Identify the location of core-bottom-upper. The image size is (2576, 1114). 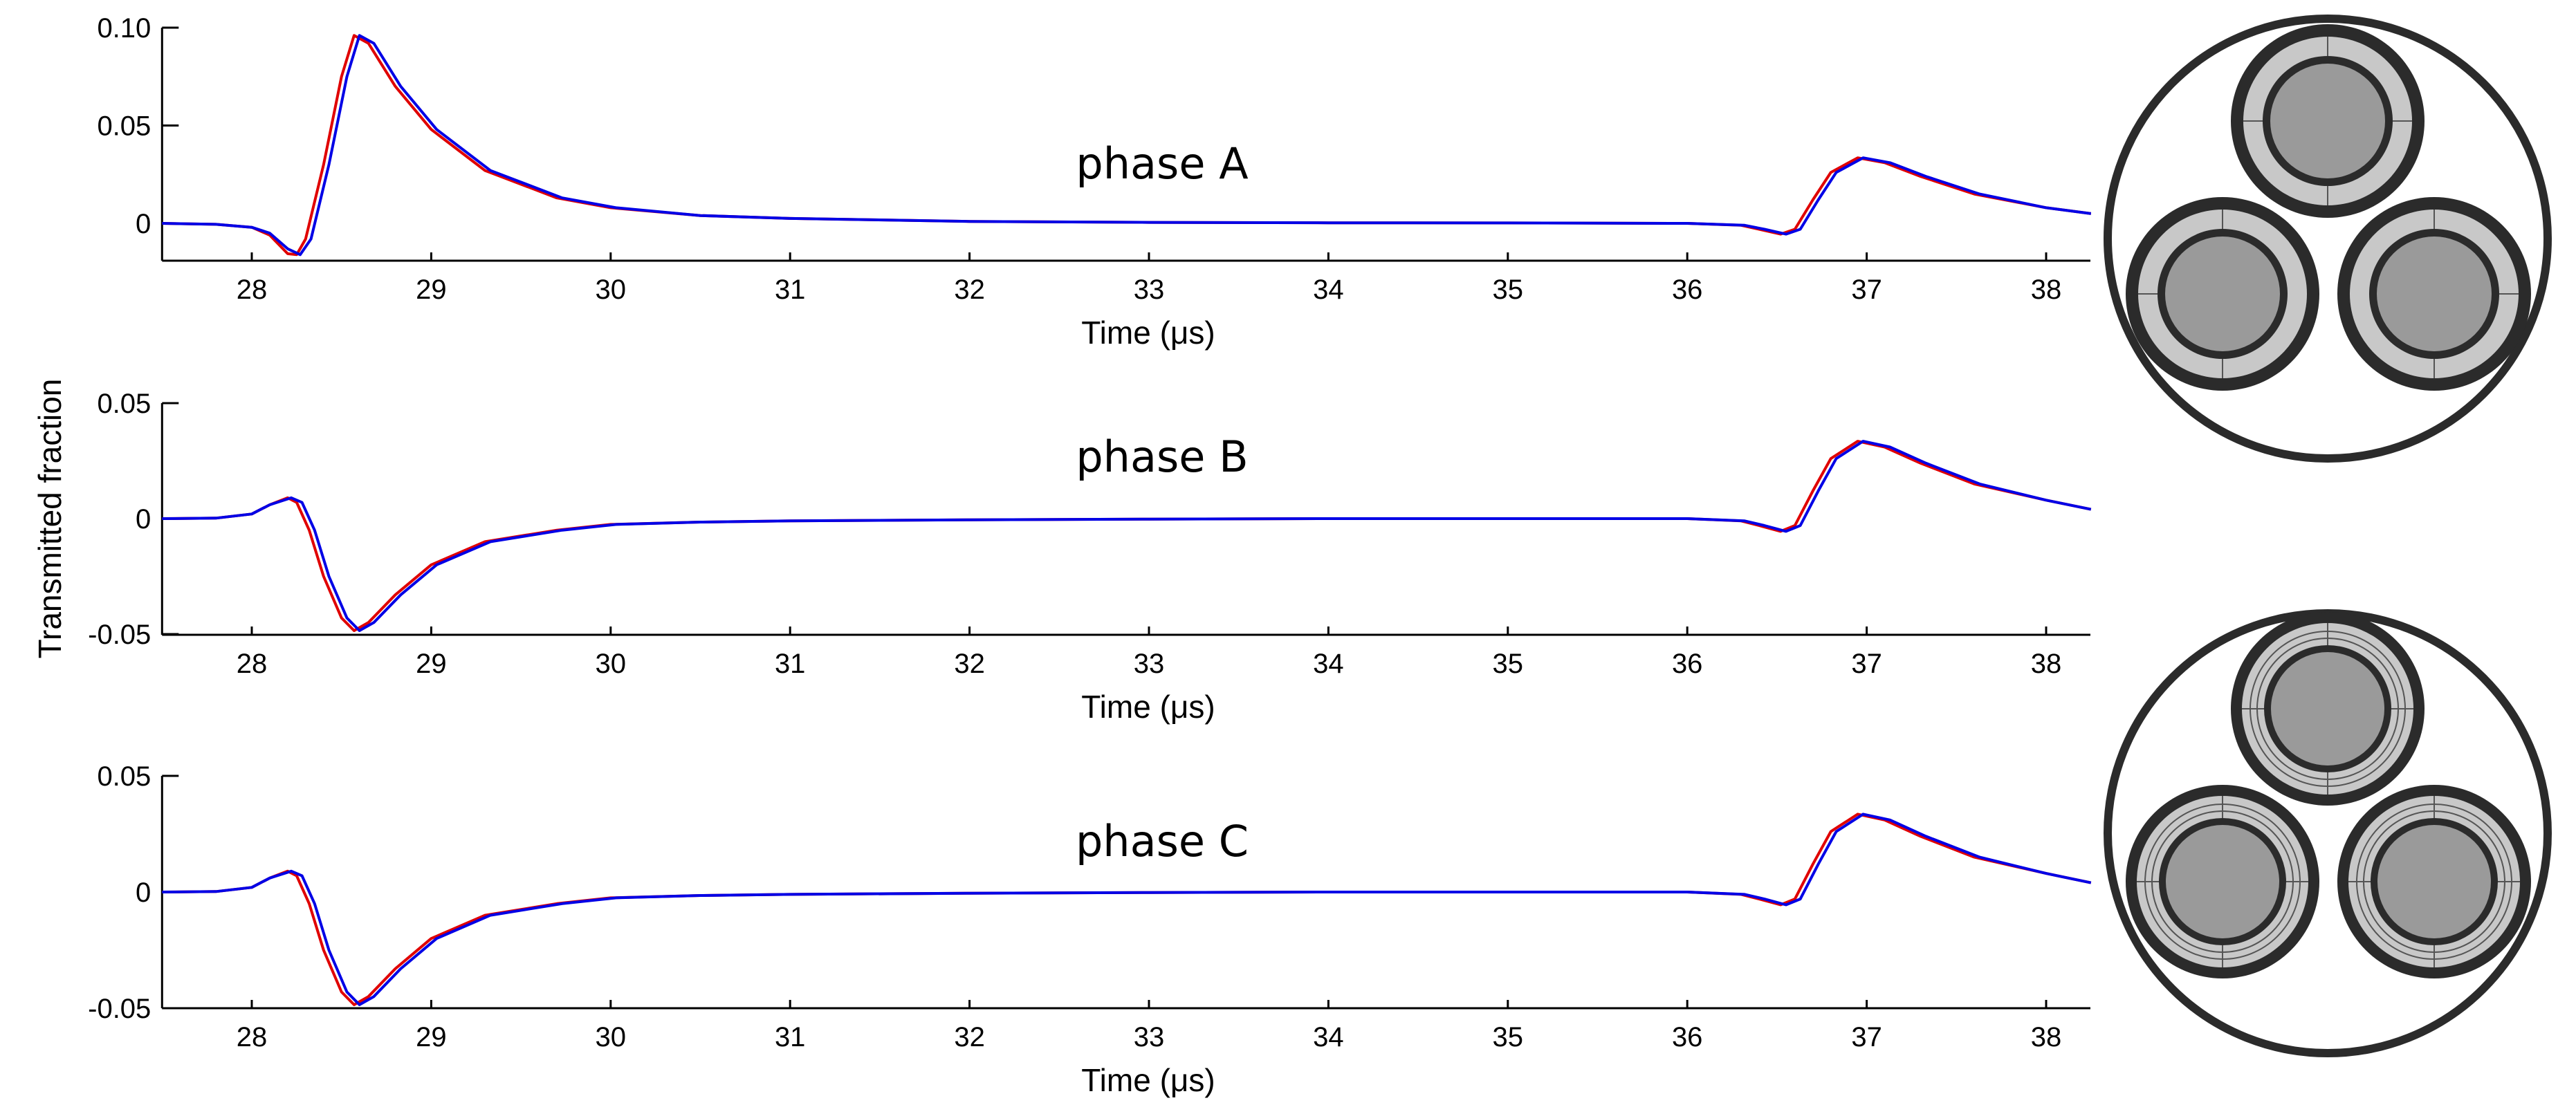
(2328, 709).